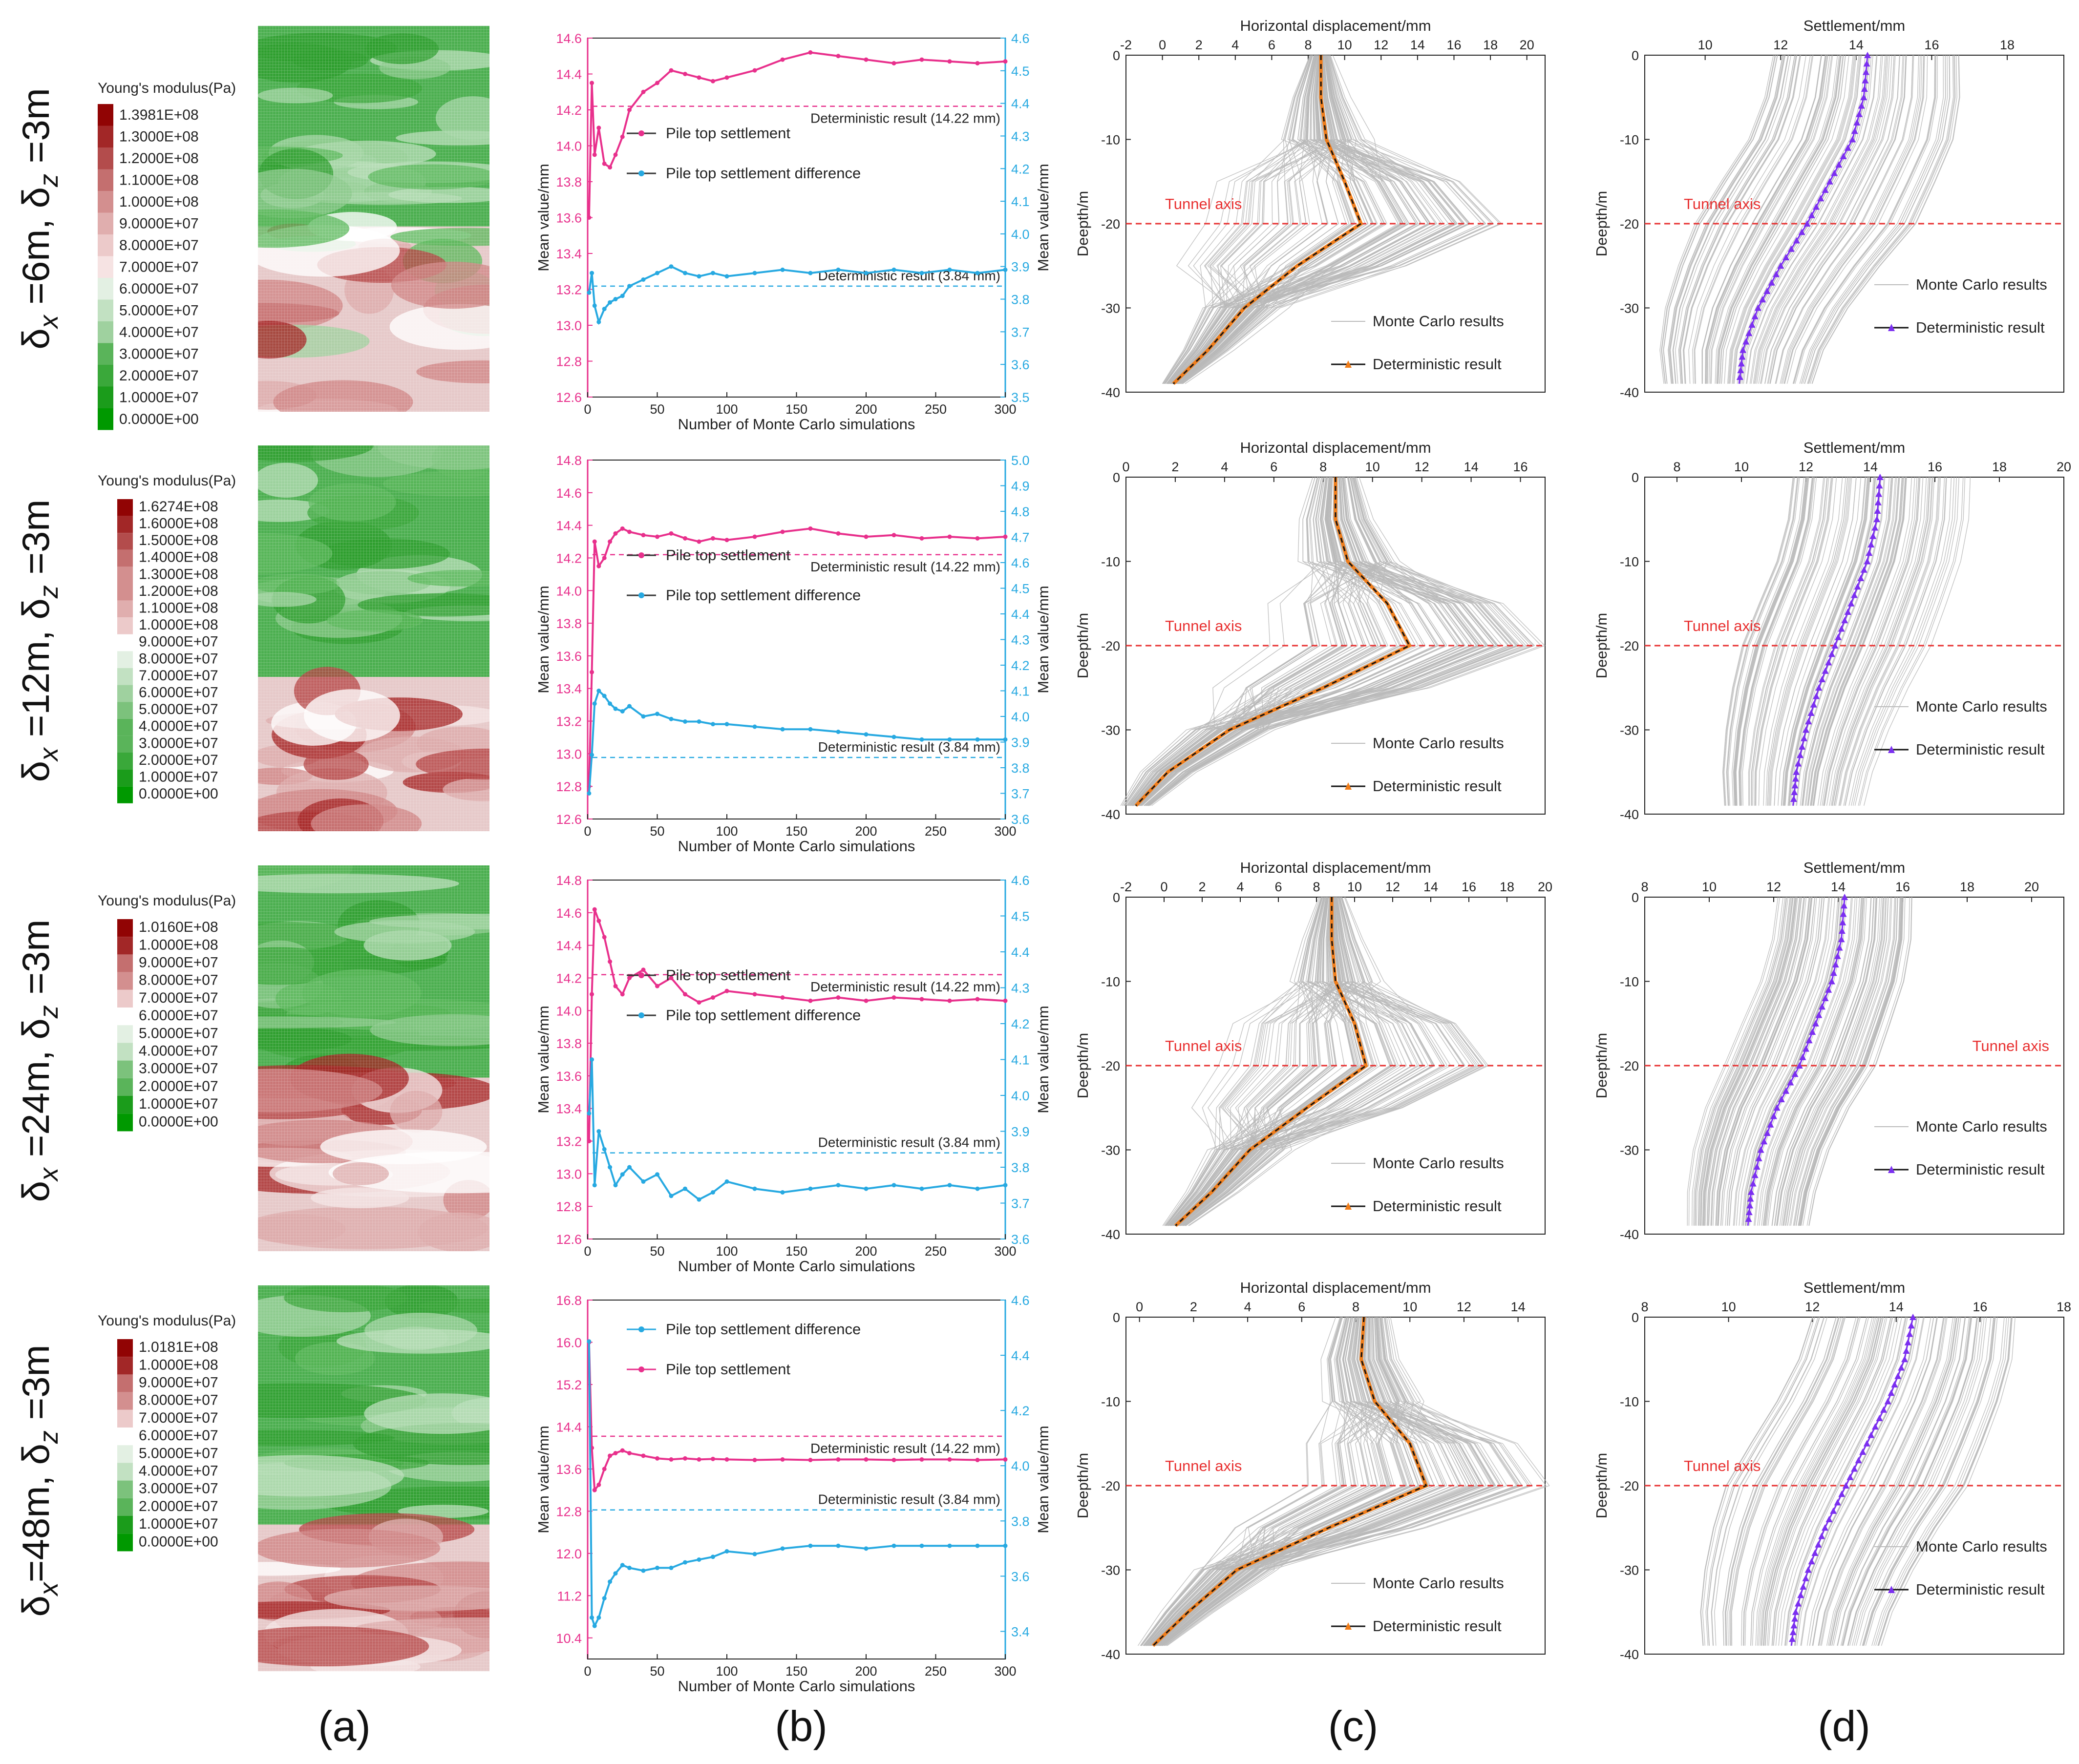 Image resolution: width=2079 pixels, height=1764 pixels. What do you see at coordinates (373, 638) in the screenshot?
I see `field-mesh` at bounding box center [373, 638].